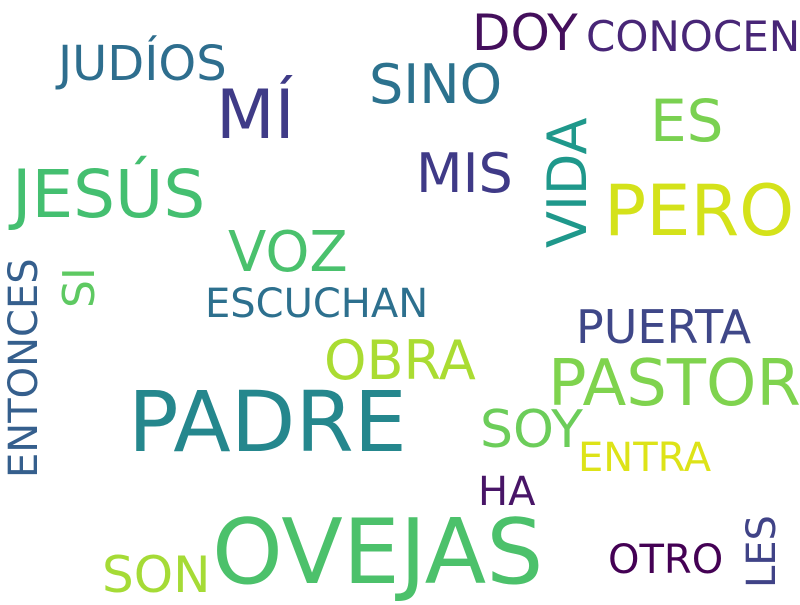 This screenshot has height=605, width=800. What do you see at coordinates (109, 194) in the screenshot?
I see `word-jesus: JESÚS` at bounding box center [109, 194].